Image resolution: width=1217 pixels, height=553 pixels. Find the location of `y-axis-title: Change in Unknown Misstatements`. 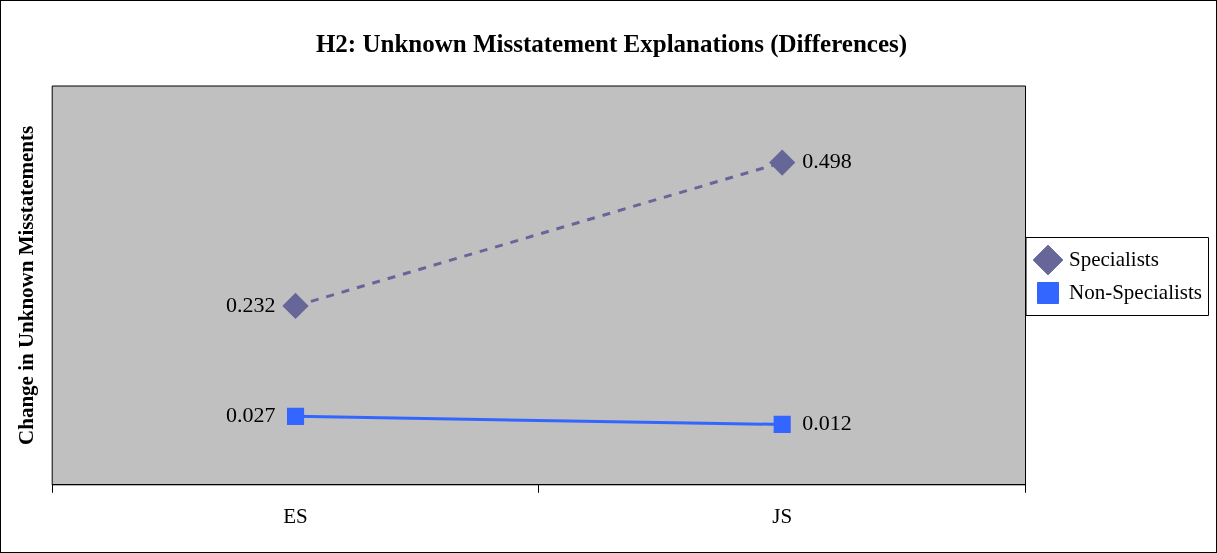

y-axis-title: Change in Unknown Misstatements is located at coordinates (26, 285).